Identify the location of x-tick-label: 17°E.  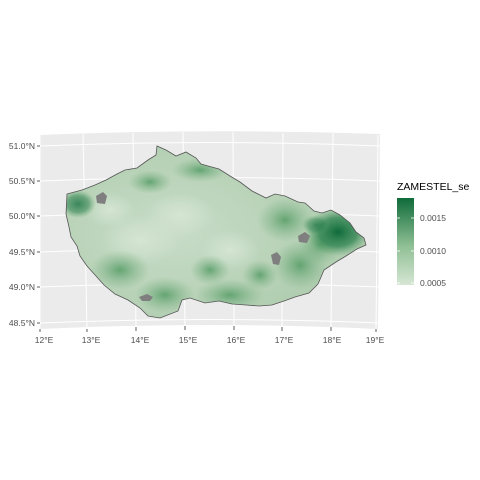
(284, 340).